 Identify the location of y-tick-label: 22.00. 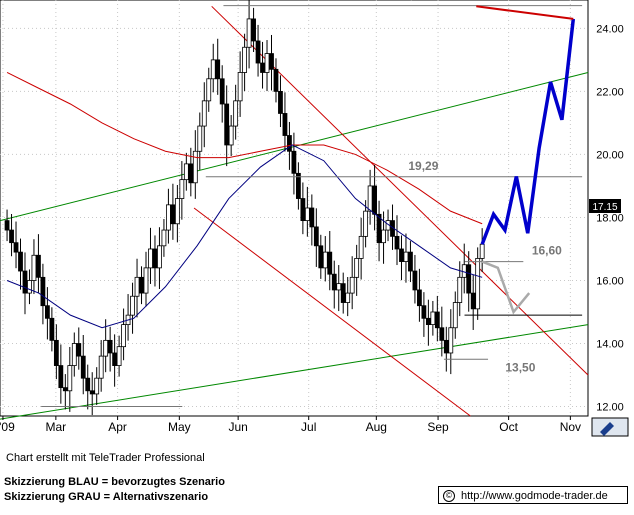
(610, 92).